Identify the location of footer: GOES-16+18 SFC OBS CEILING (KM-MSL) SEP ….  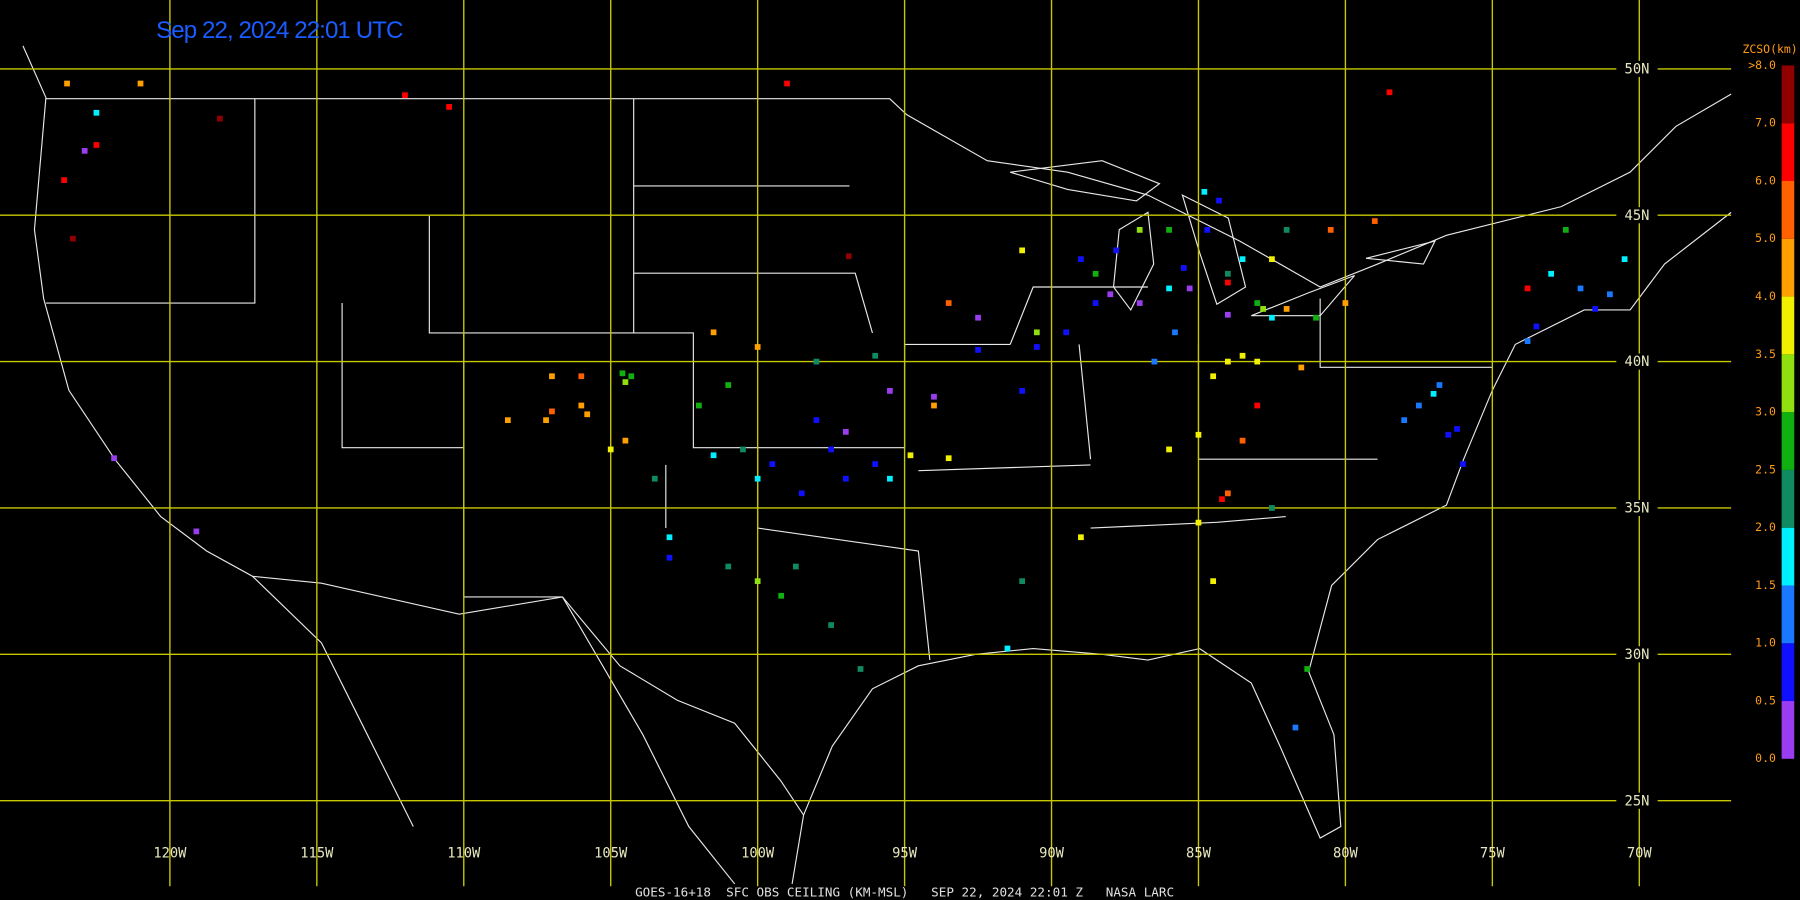
(904, 892).